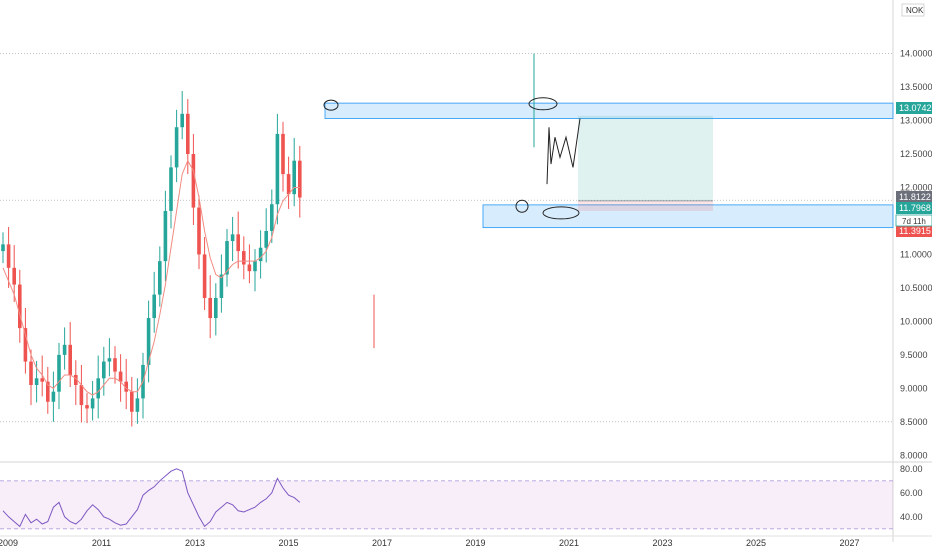  I want to click on price-tick-3: 12.5000, so click(916, 154).